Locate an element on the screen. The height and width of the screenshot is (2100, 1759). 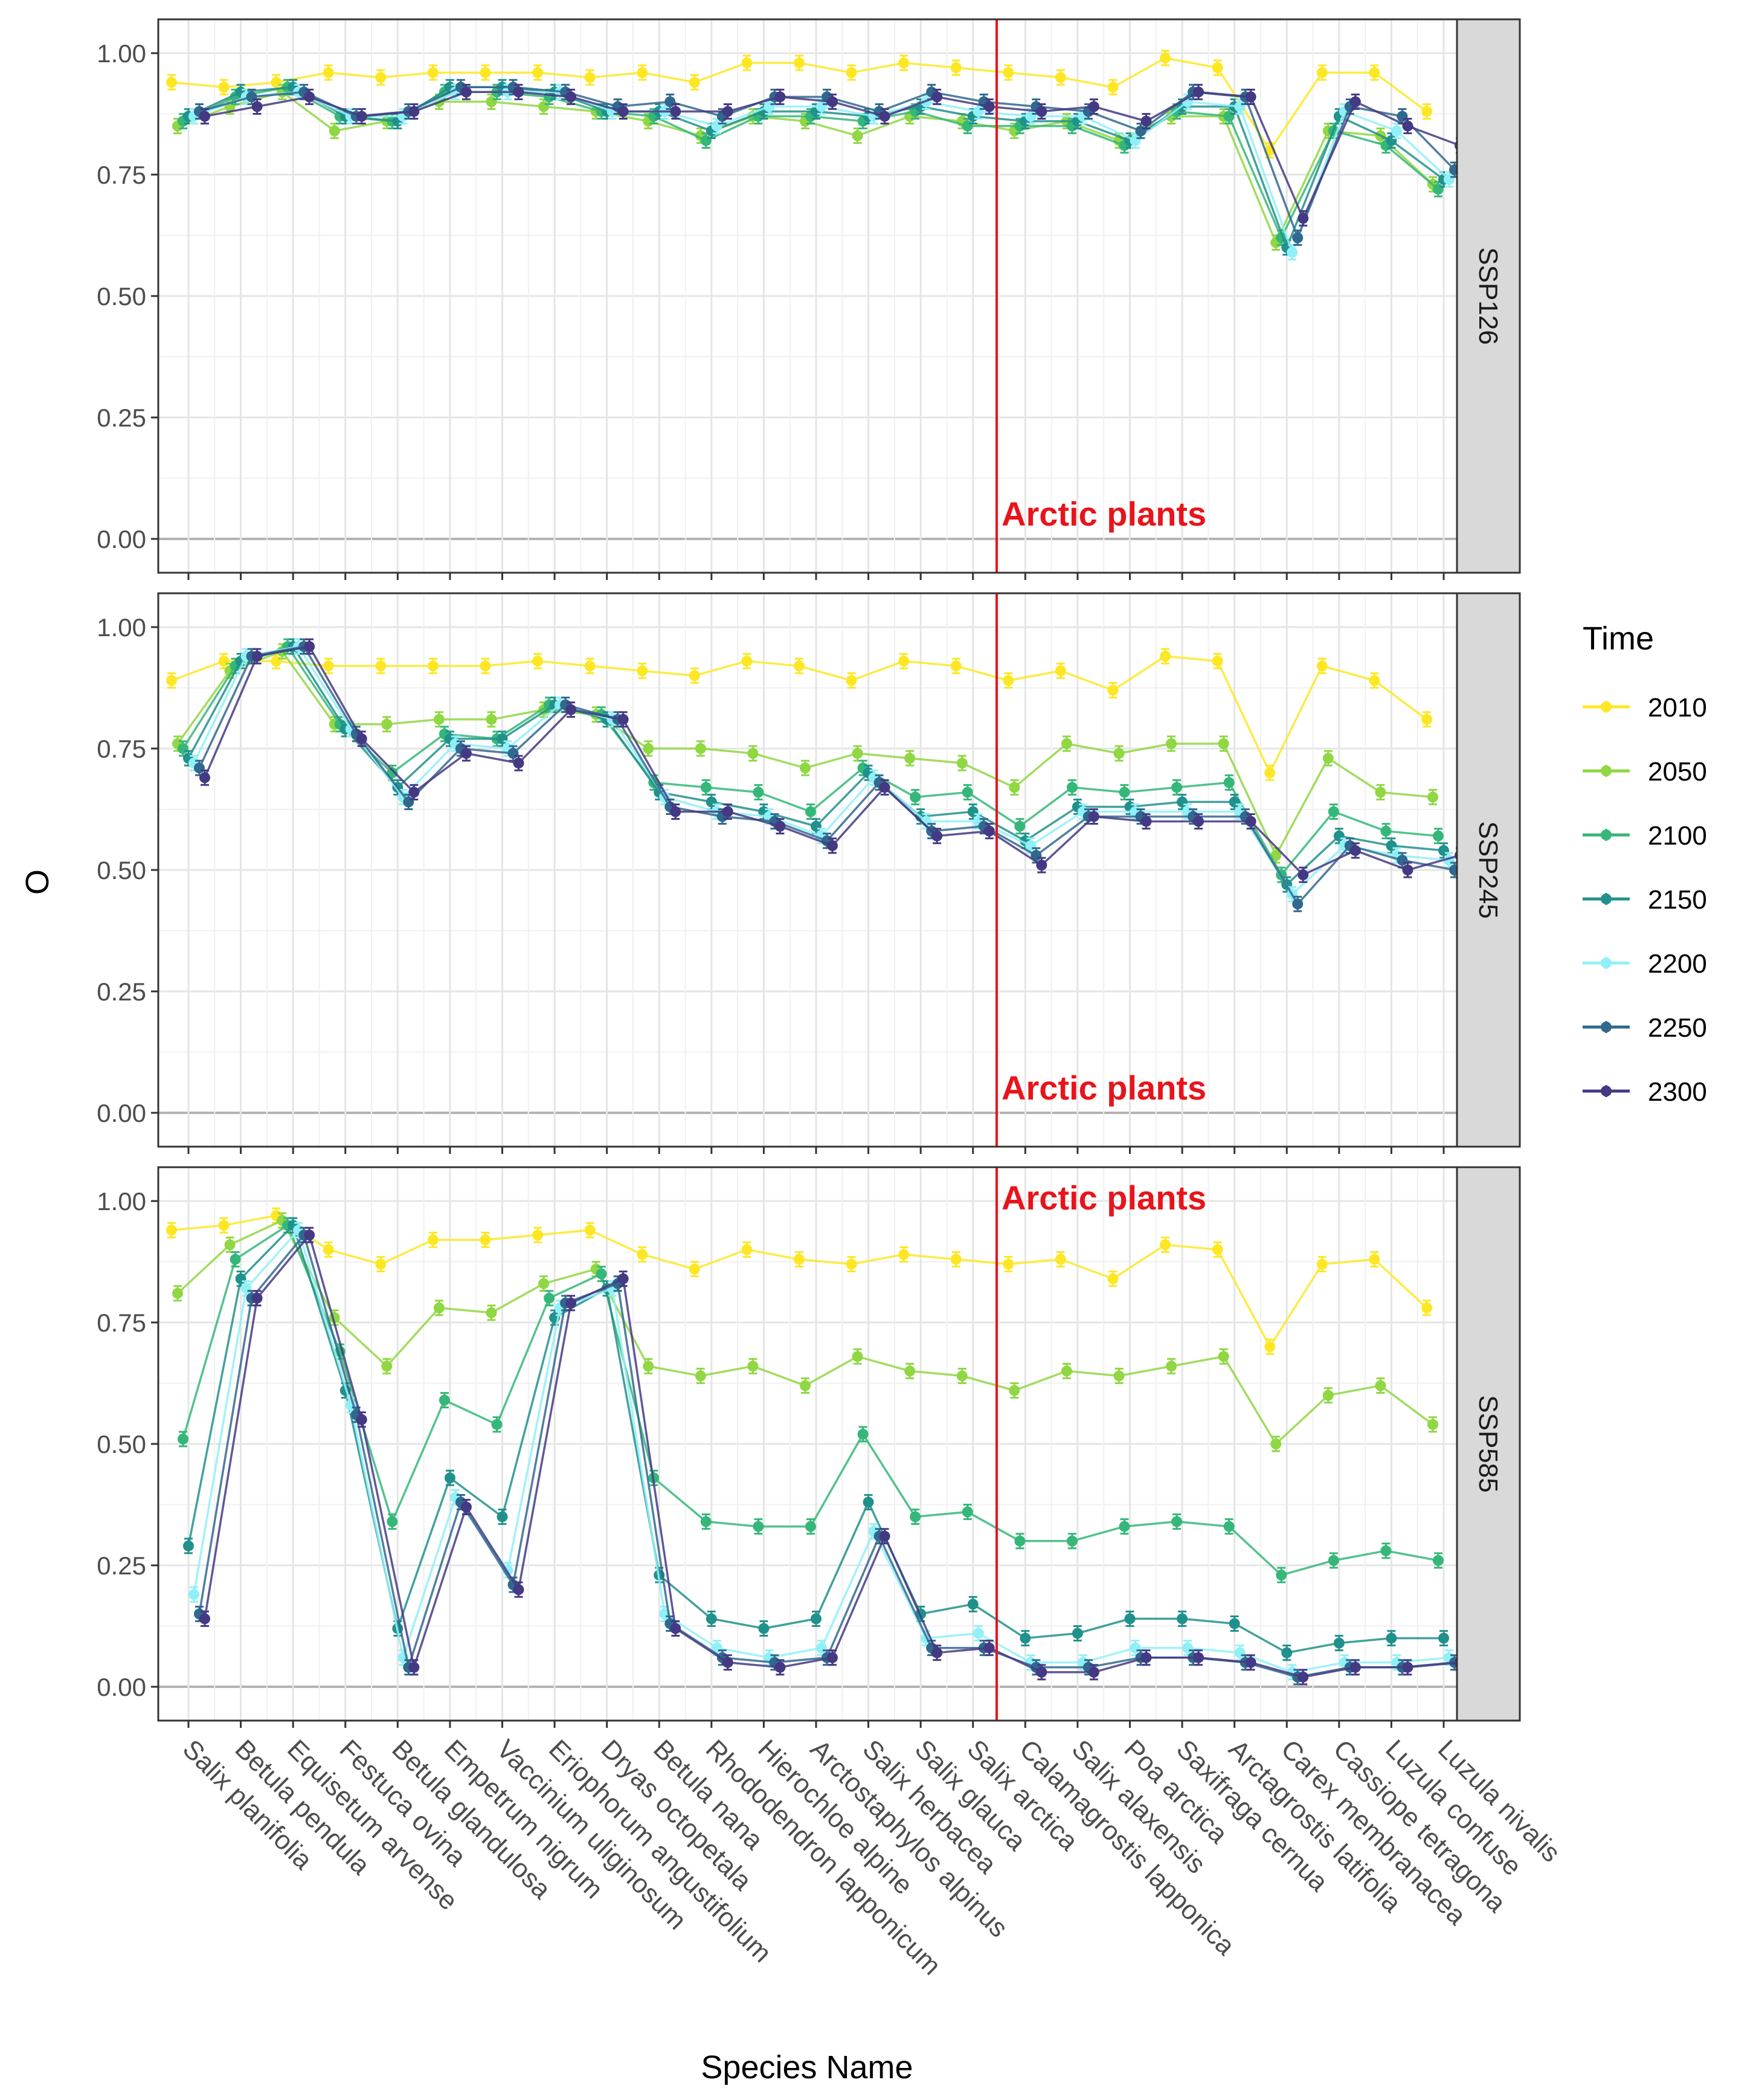
legend-label: 2200 is located at coordinates (1677, 964).